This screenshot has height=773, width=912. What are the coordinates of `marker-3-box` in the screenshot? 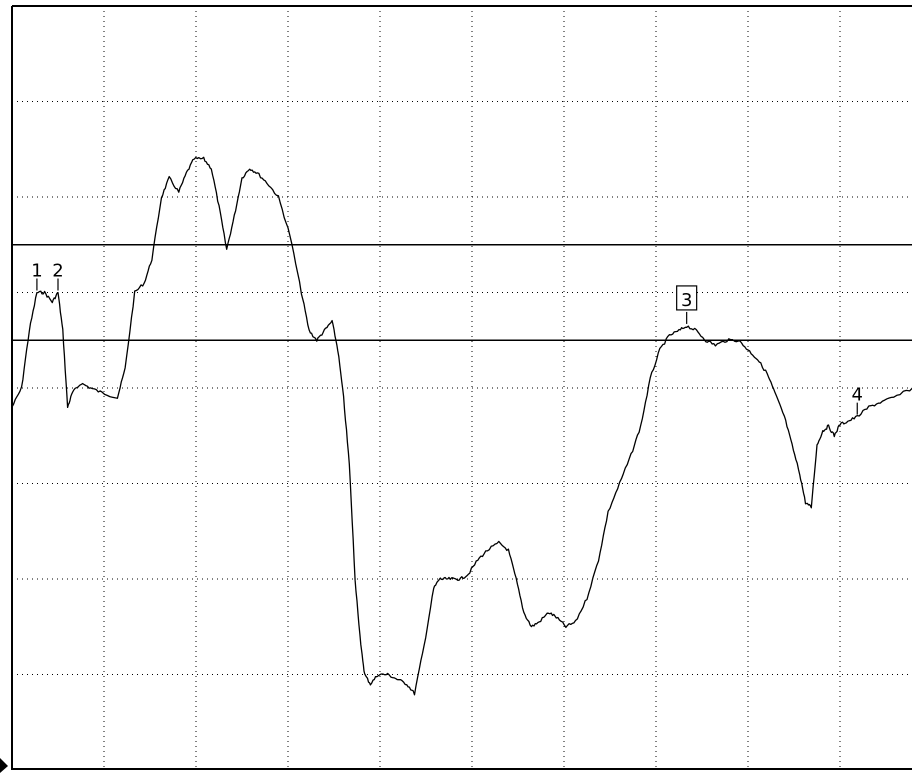 It's located at (687, 298).